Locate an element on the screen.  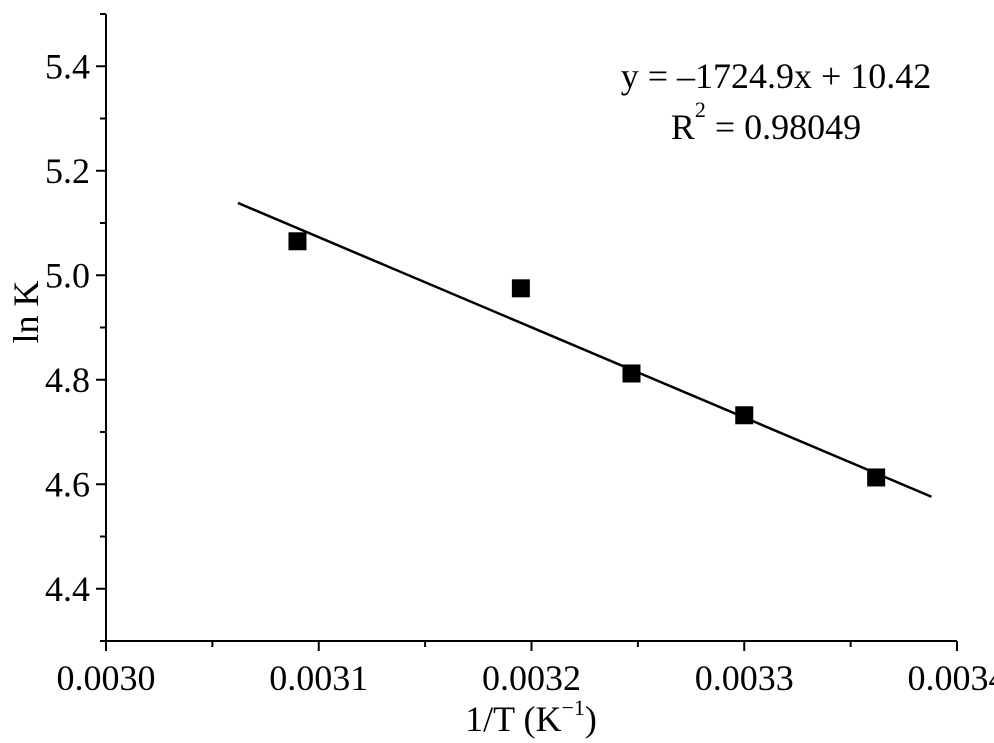
x-tick-label: 0.0030 is located at coordinates (106, 678).